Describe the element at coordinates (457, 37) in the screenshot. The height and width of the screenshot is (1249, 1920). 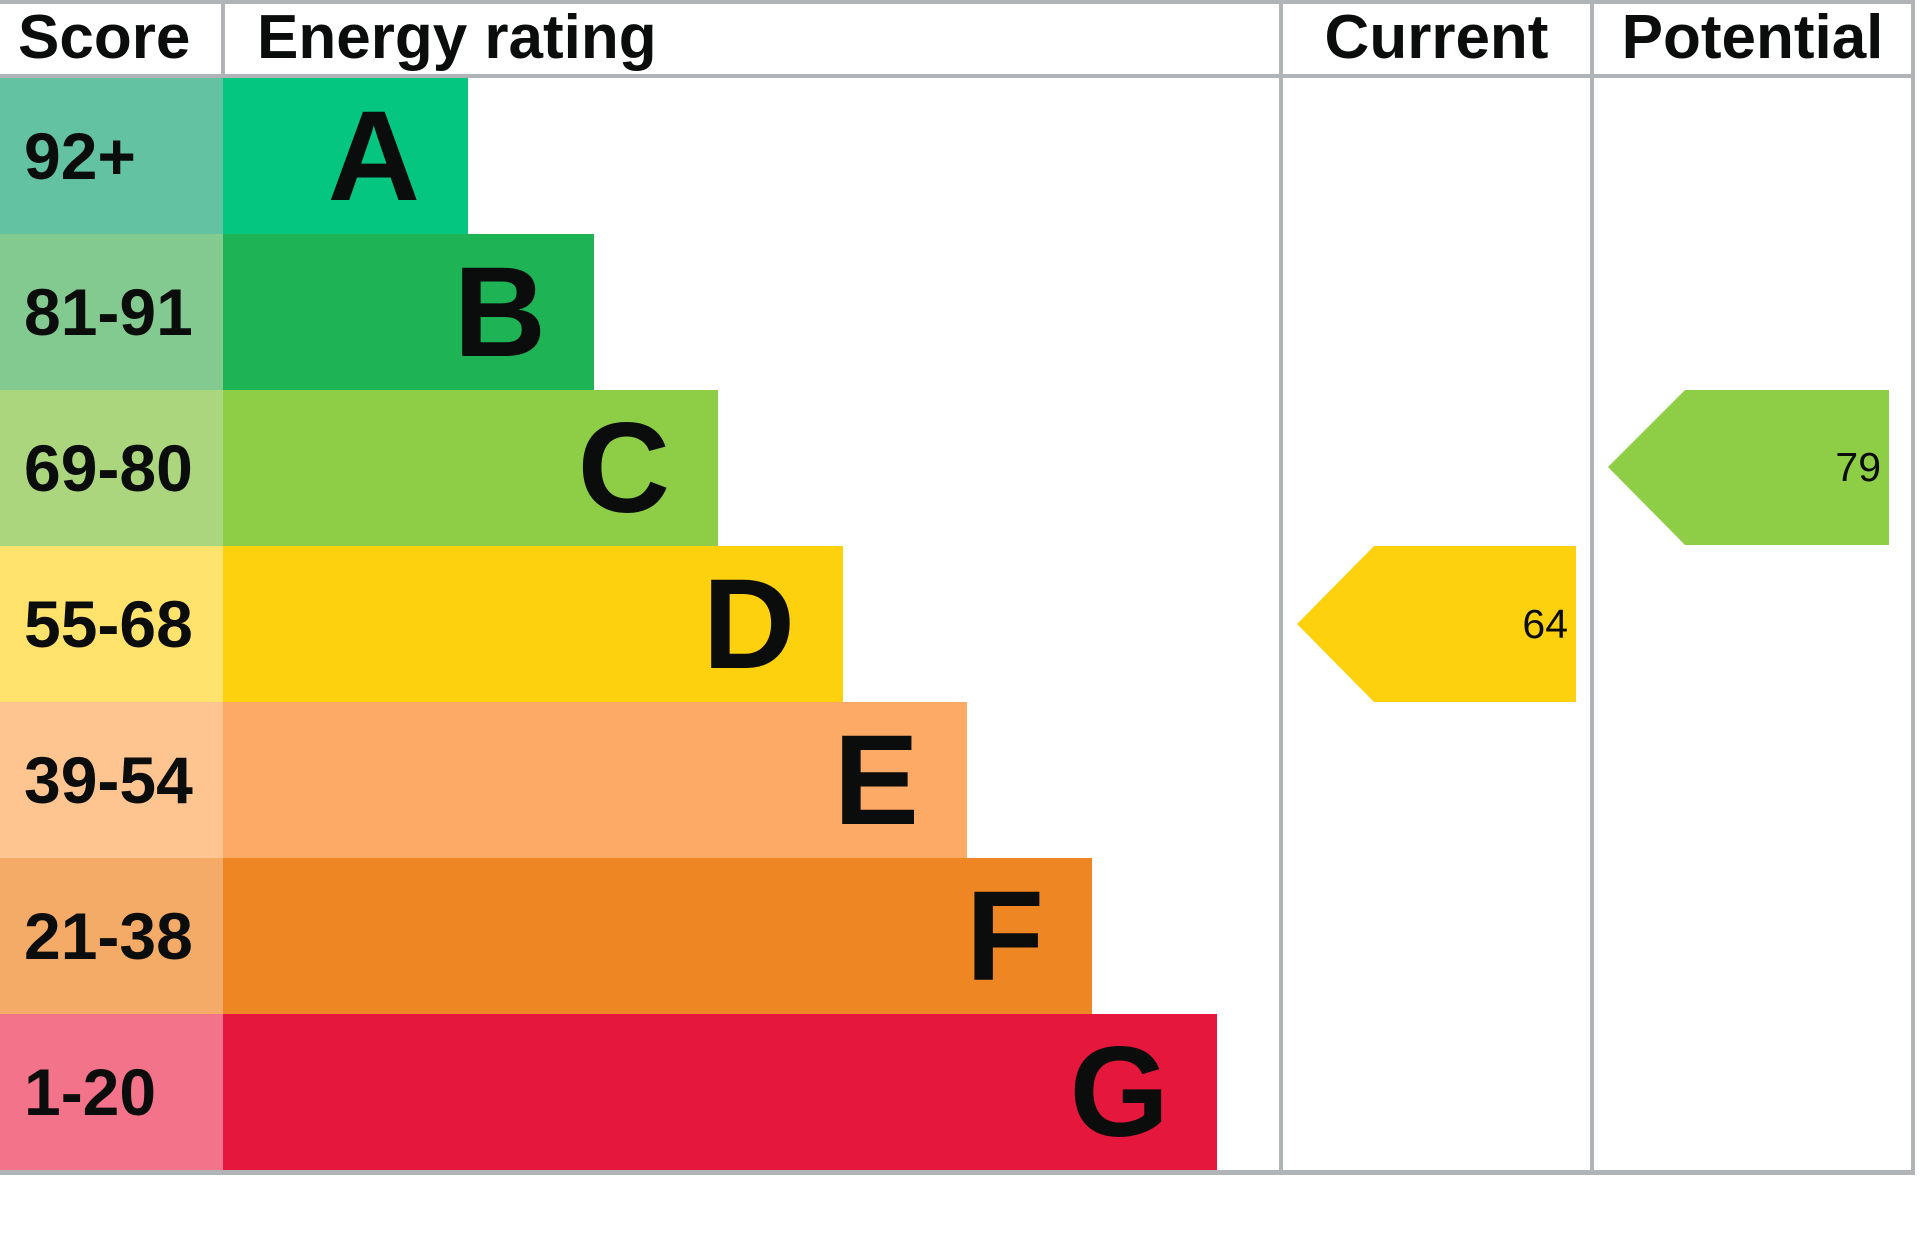
I see `energy-rating-column-header: Energy rating` at that location.